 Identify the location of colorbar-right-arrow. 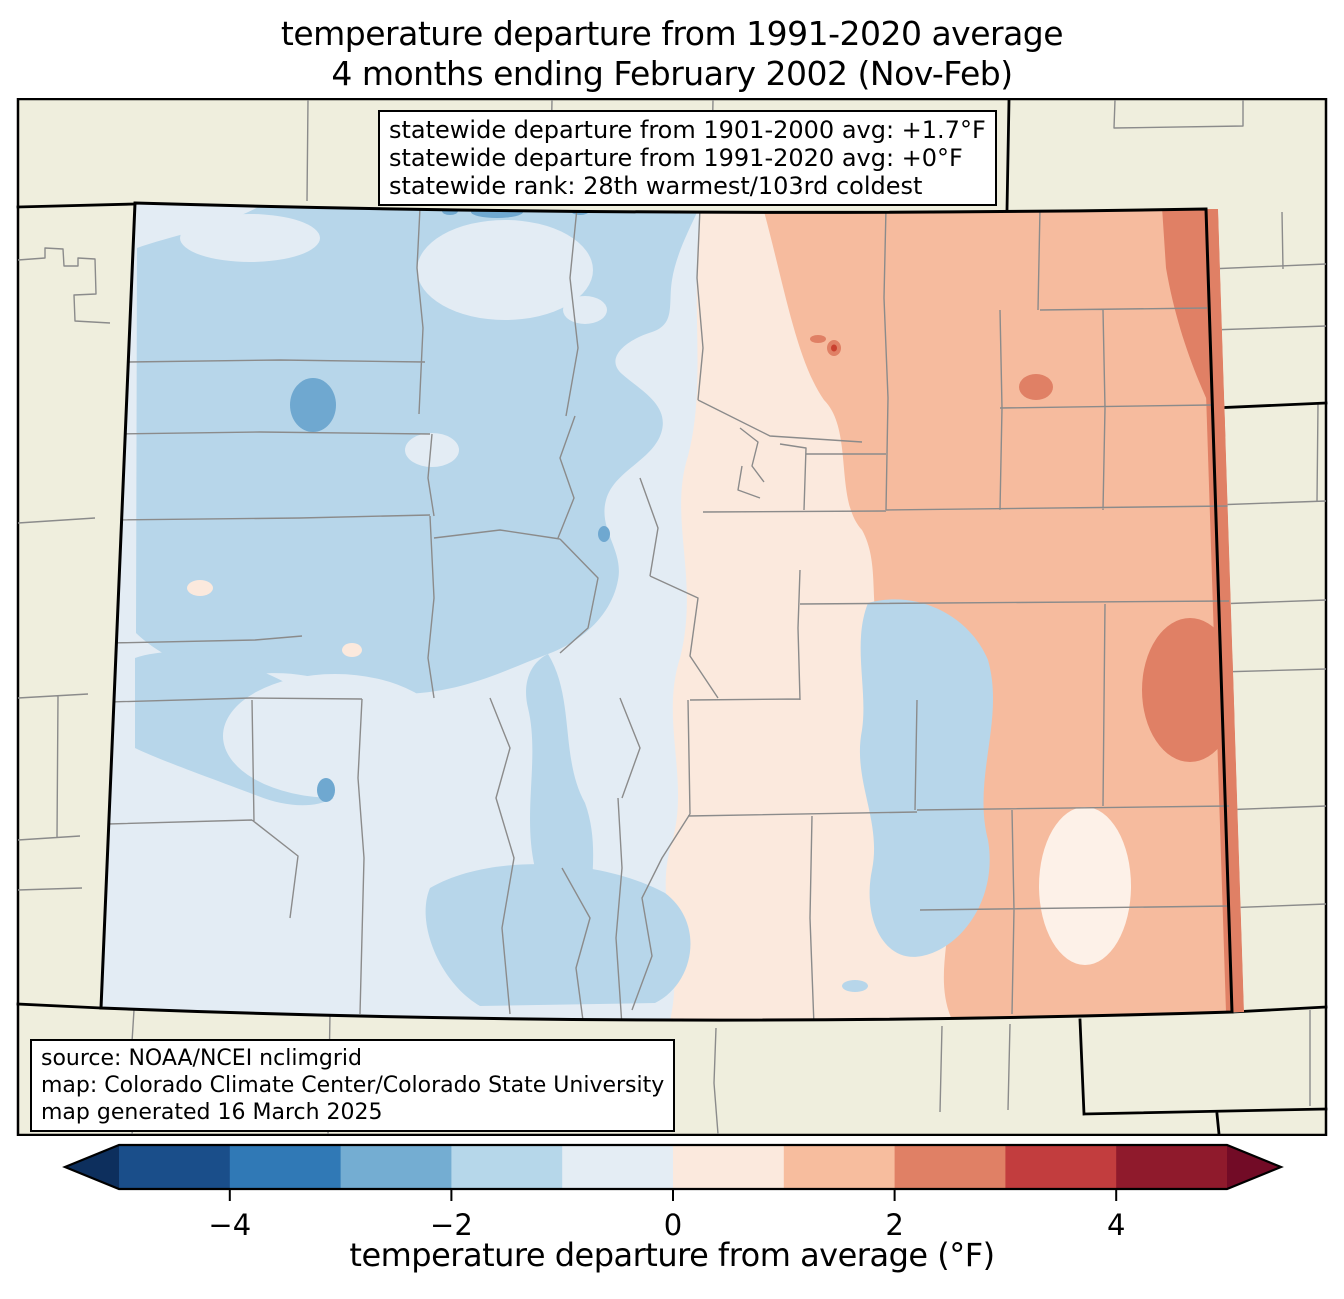
(1254, 1167).